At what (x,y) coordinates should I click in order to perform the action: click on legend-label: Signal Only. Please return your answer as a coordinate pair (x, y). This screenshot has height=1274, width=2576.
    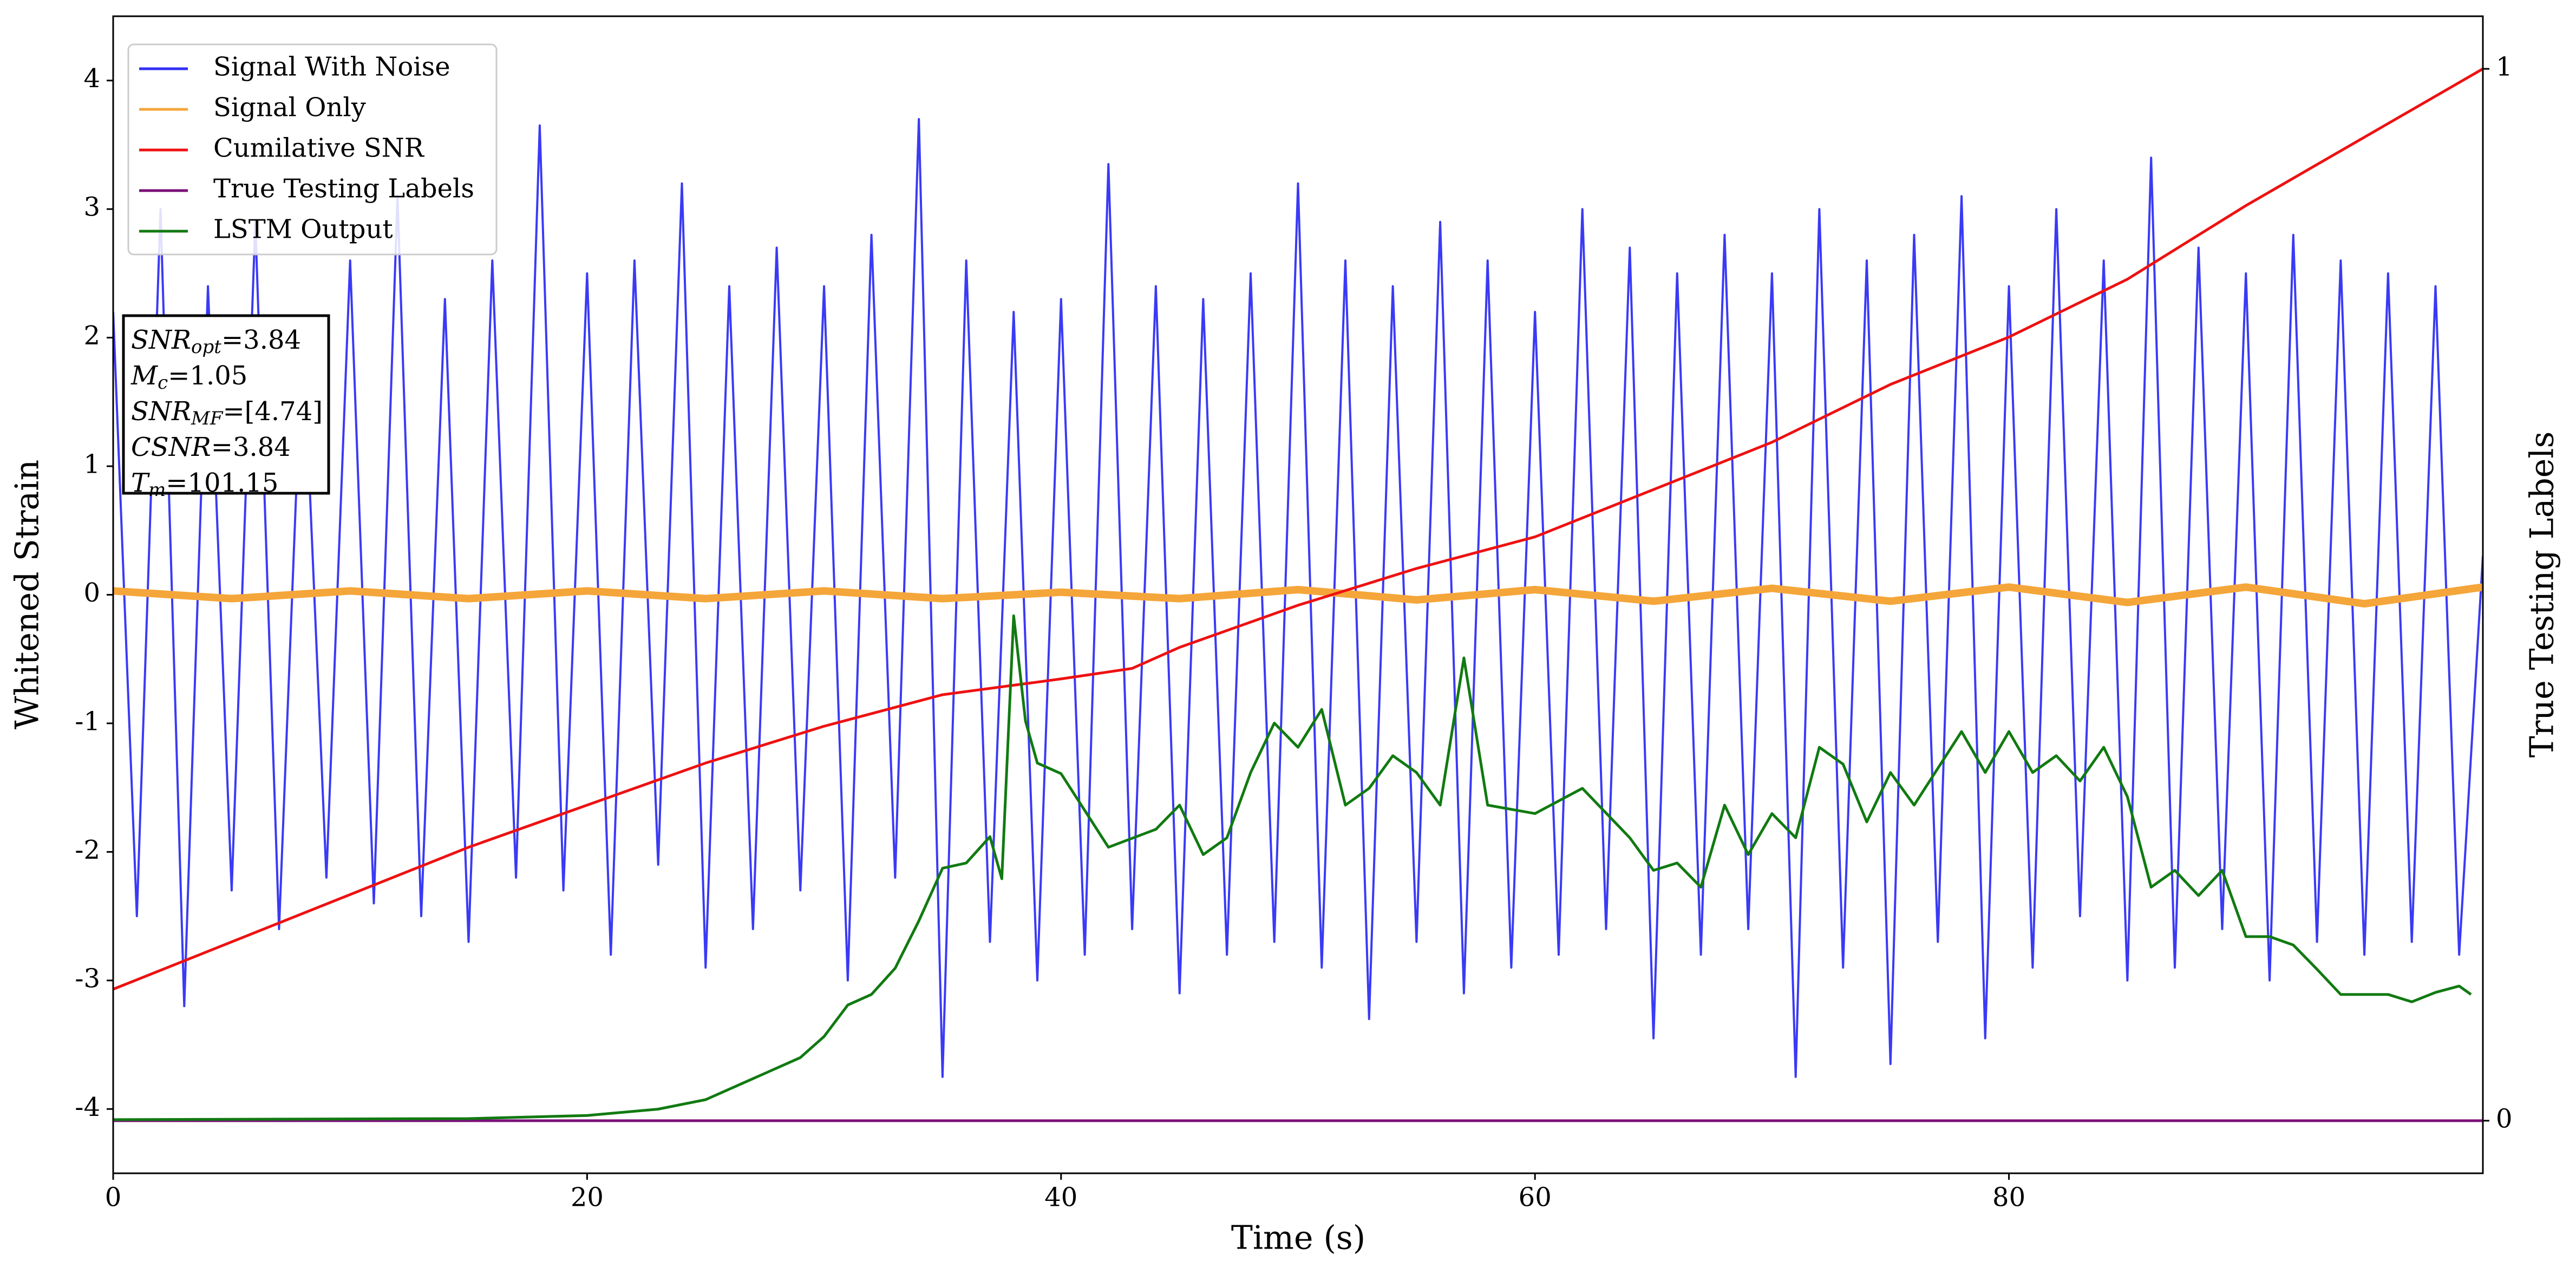
    Looking at the image, I should click on (289, 108).